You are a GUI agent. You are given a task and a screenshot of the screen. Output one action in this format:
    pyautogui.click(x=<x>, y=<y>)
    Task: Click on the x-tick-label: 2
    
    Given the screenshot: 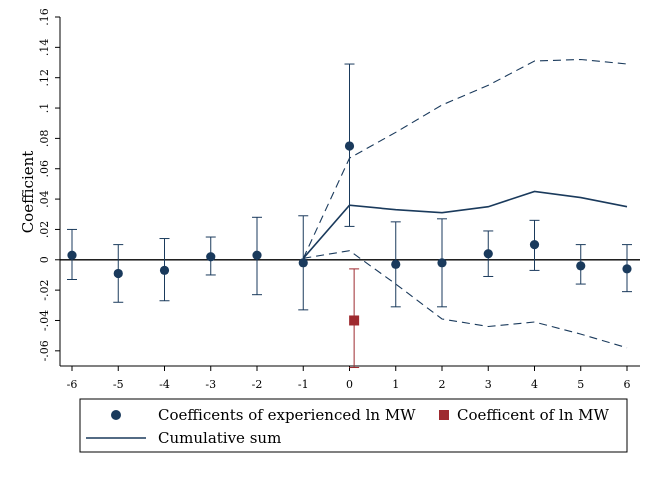 What is the action you would take?
    pyautogui.click(x=442, y=384)
    